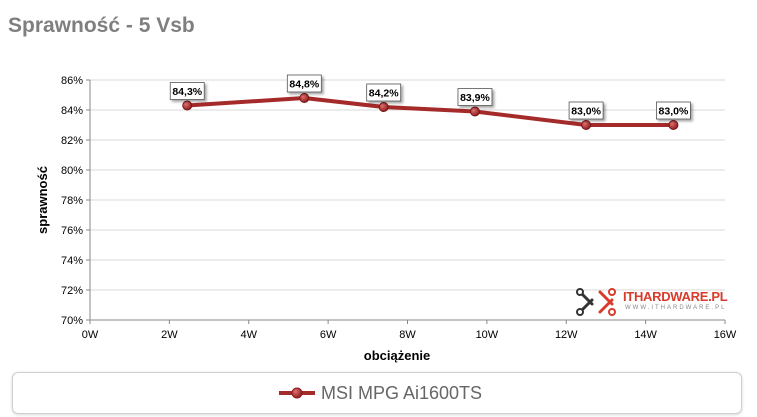  I want to click on y-tick-label: 72%, so click(72, 291).